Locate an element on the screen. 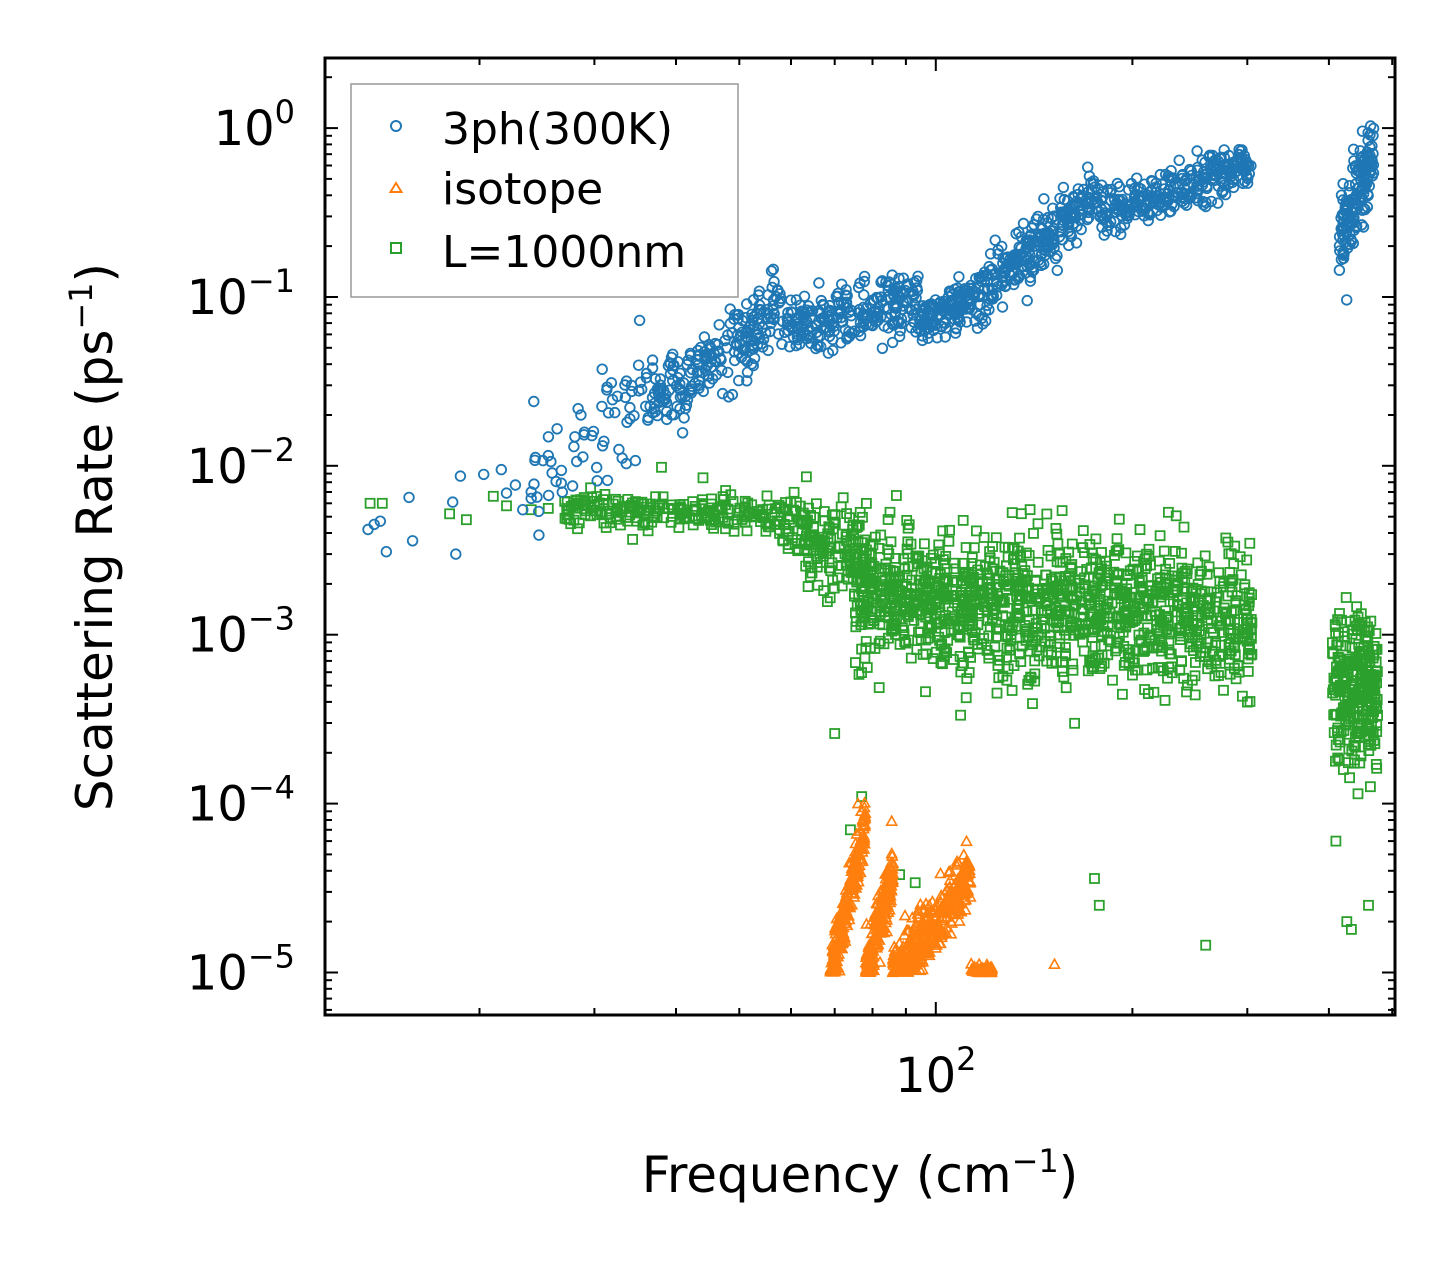 The height and width of the screenshot is (1269, 1455). y-axis-label: Scattering Rate (ps−1) is located at coordinates (93, 537).